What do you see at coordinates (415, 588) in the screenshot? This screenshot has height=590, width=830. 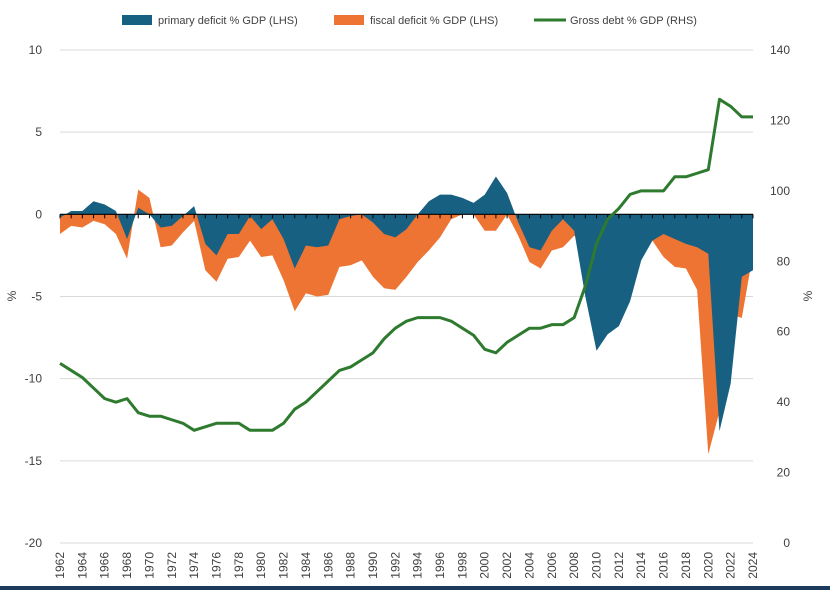 I see `bottom-strip` at bounding box center [415, 588].